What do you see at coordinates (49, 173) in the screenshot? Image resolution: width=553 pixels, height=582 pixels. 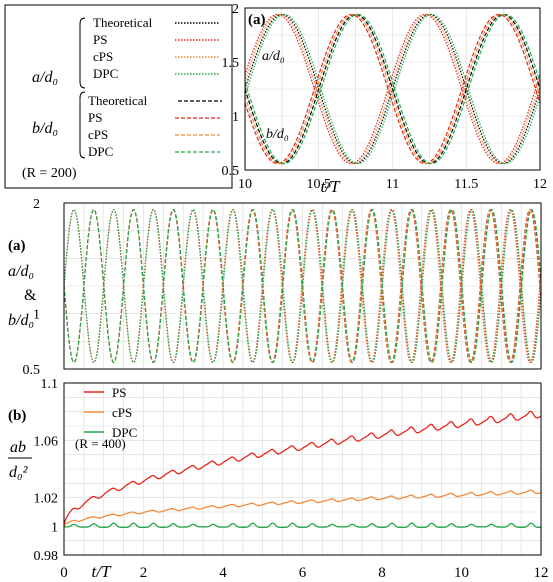 I see `legend-note: (R = 200)` at bounding box center [49, 173].